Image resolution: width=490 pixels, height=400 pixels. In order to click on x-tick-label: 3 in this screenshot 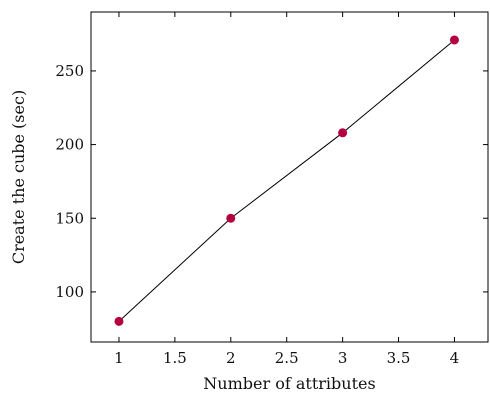, I will do `click(343, 358)`.